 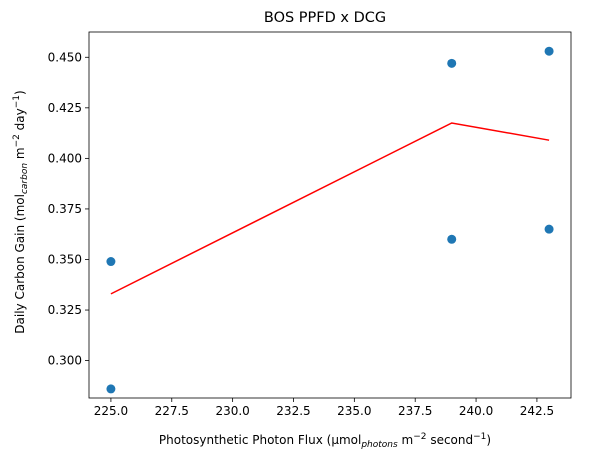 What do you see at coordinates (354, 411) in the screenshot?
I see `x-tick-label: 235.0` at bounding box center [354, 411].